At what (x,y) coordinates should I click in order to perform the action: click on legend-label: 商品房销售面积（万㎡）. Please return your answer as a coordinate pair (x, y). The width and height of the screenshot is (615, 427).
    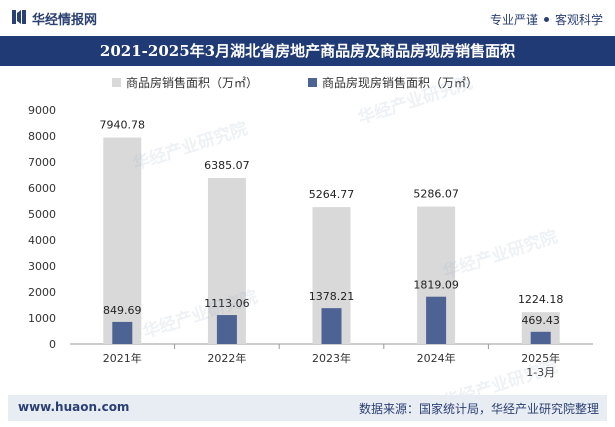
    Looking at the image, I should click on (192, 82).